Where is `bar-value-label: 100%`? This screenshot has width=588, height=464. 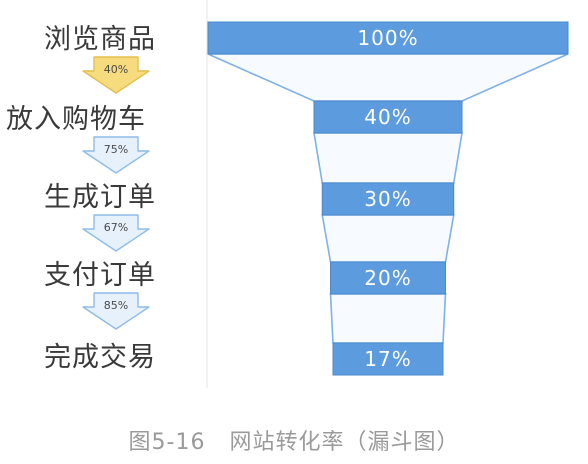
bar-value-label: 100% is located at coordinates (387, 38).